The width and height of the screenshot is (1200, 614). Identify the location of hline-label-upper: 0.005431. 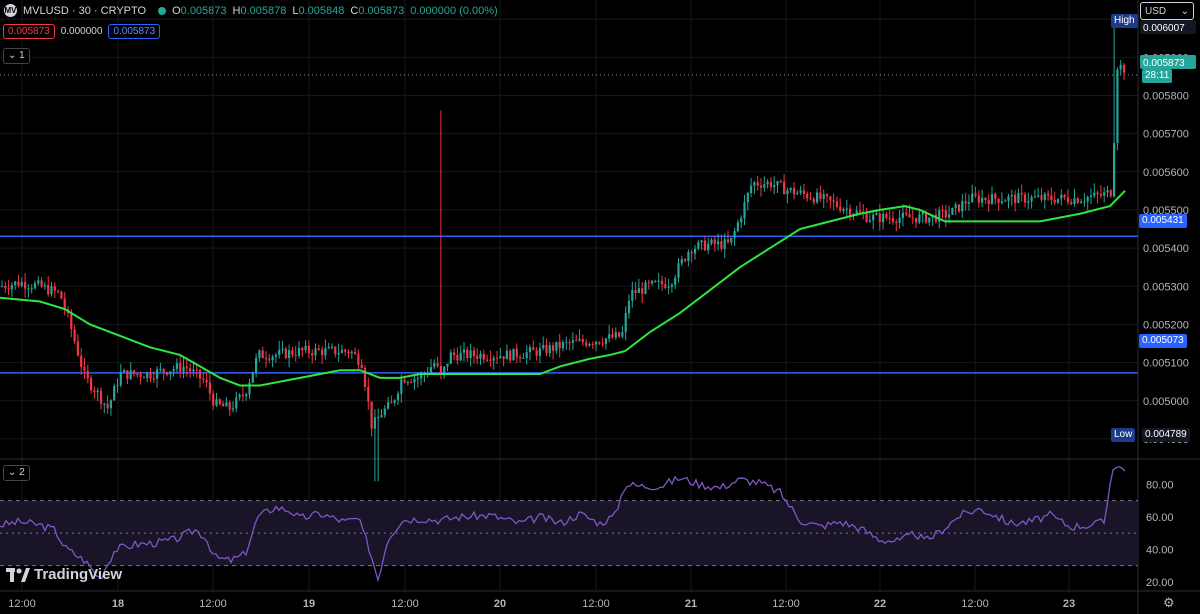
(1163, 221).